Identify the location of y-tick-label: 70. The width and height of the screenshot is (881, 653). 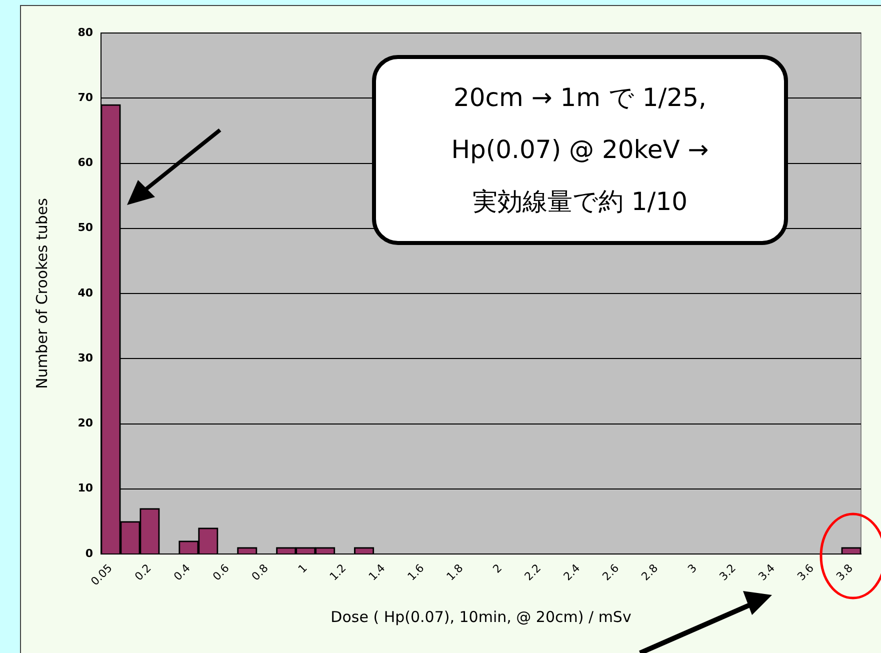
(86, 97).